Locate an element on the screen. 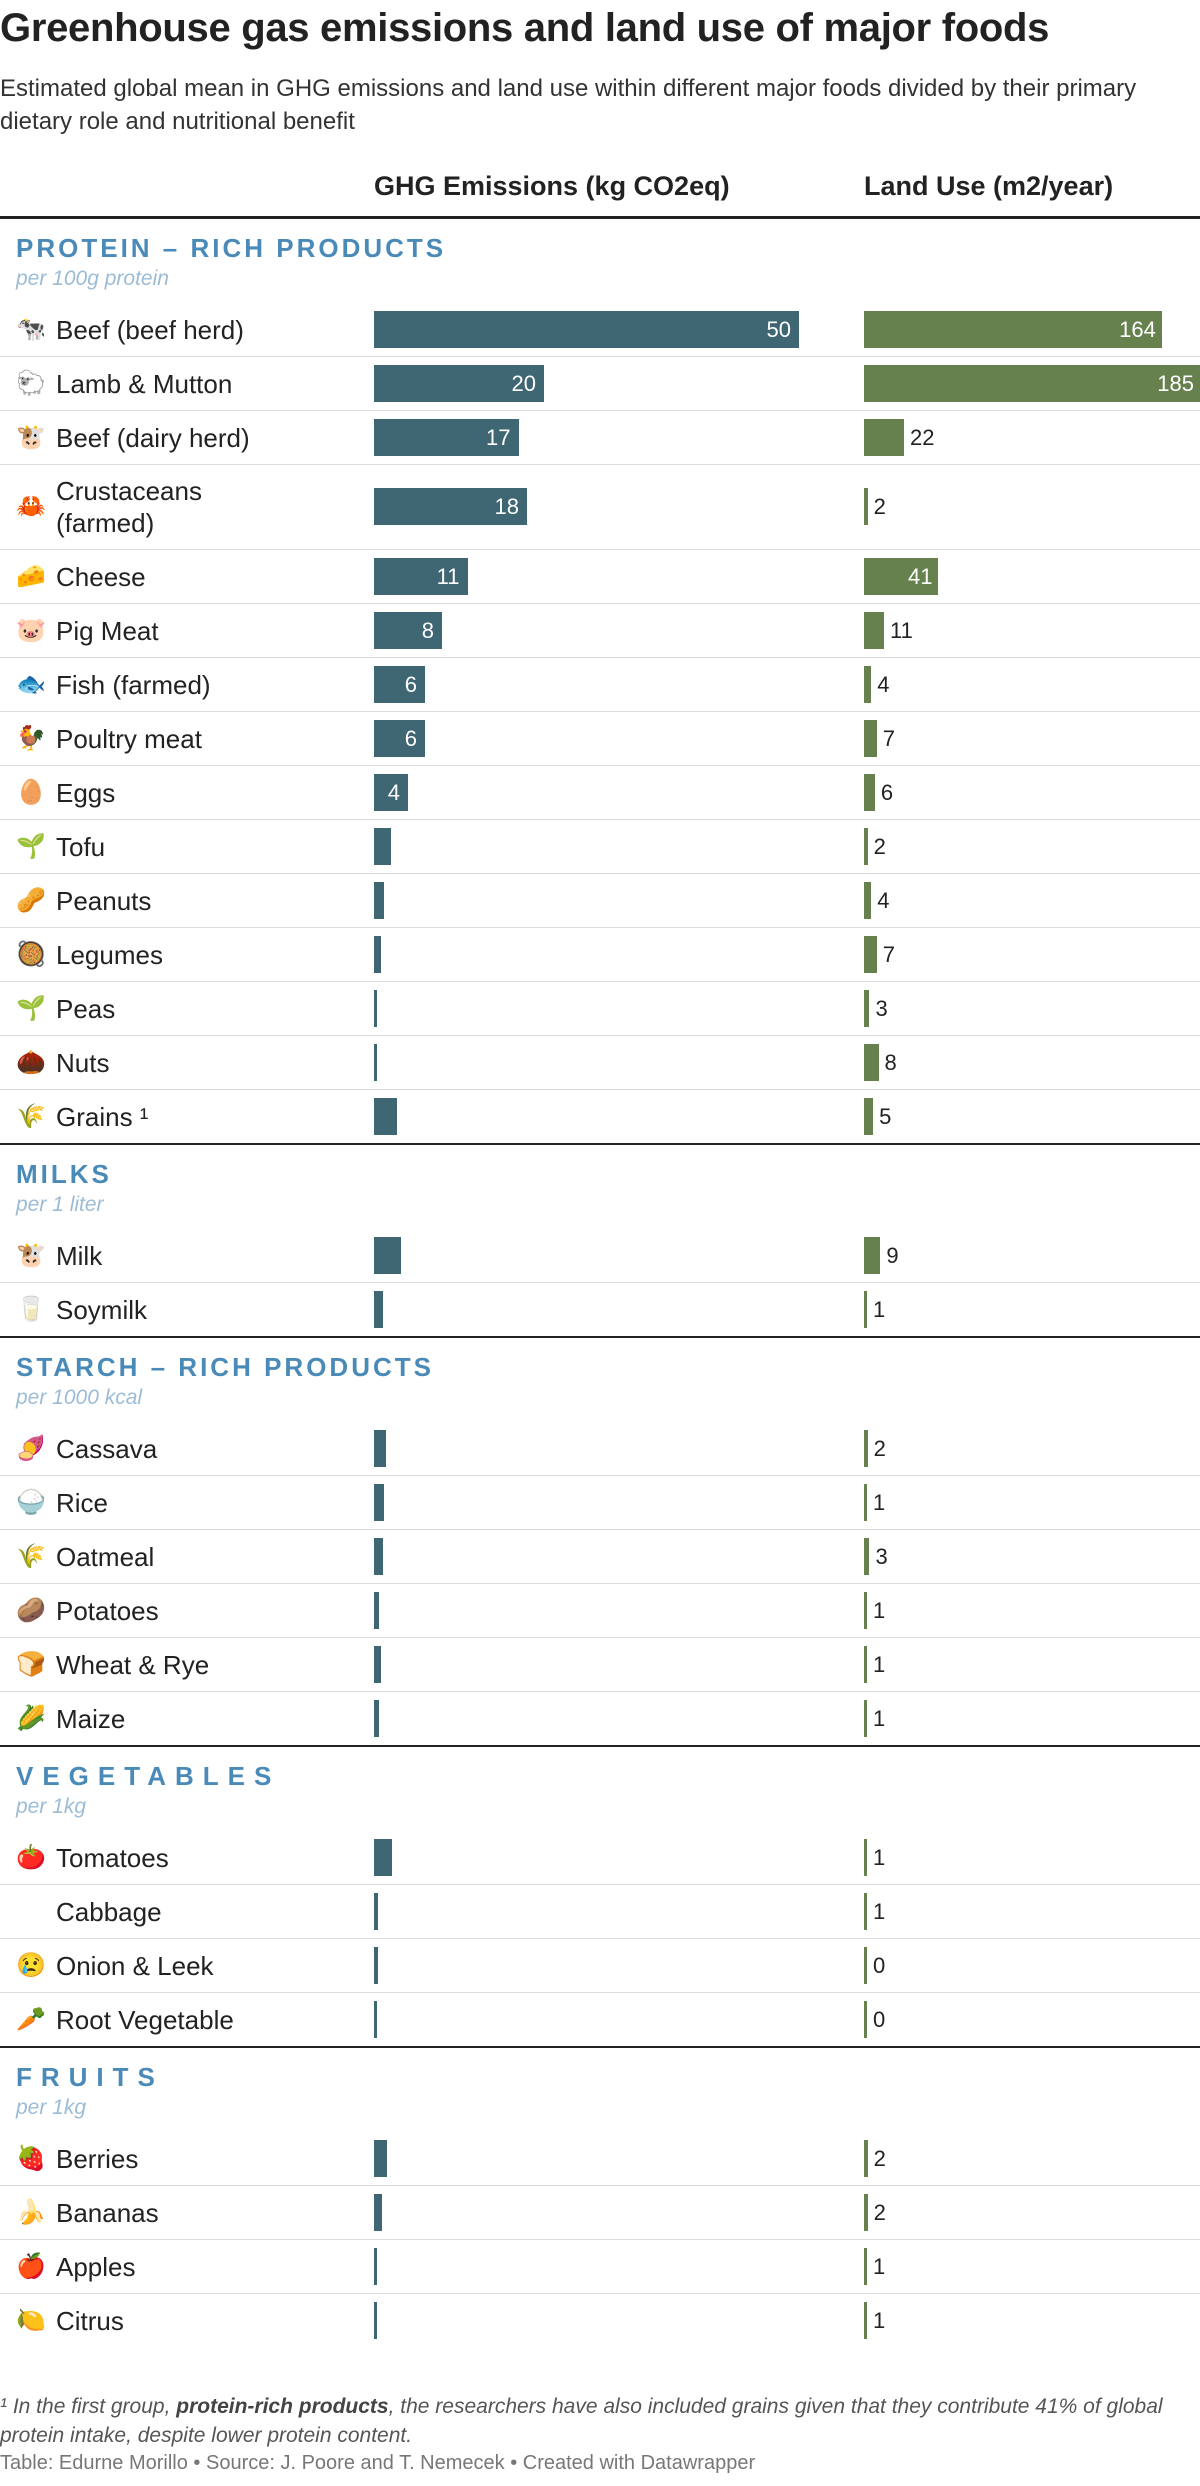  group-unit: per 1kg is located at coordinates (51, 2107).